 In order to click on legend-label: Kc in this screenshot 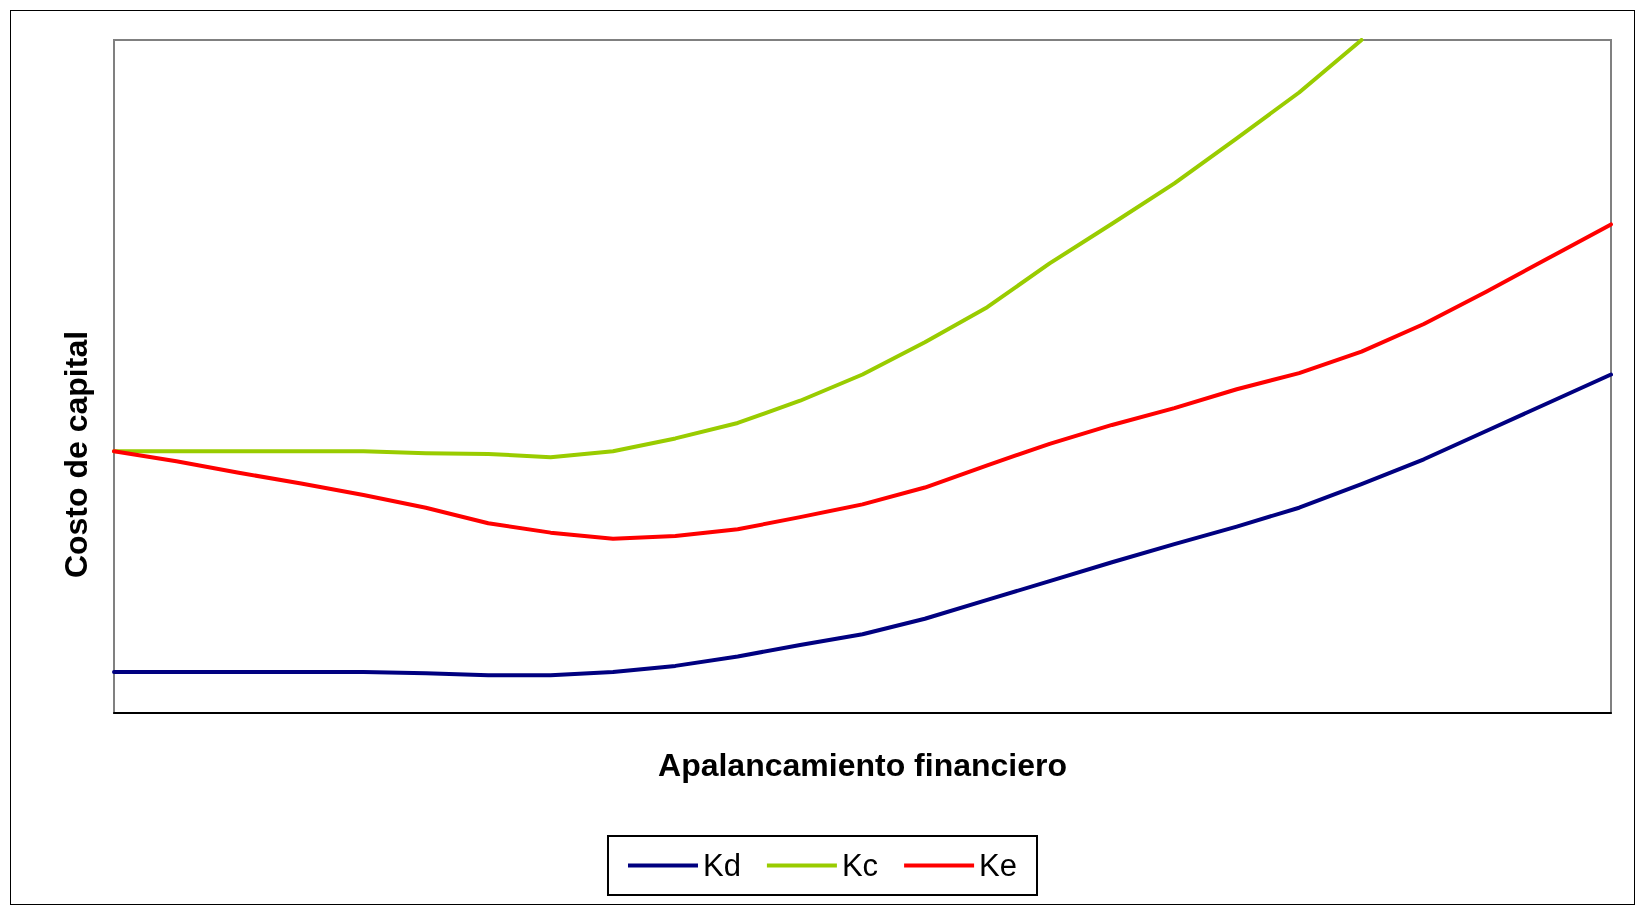, I will do `click(860, 865)`.